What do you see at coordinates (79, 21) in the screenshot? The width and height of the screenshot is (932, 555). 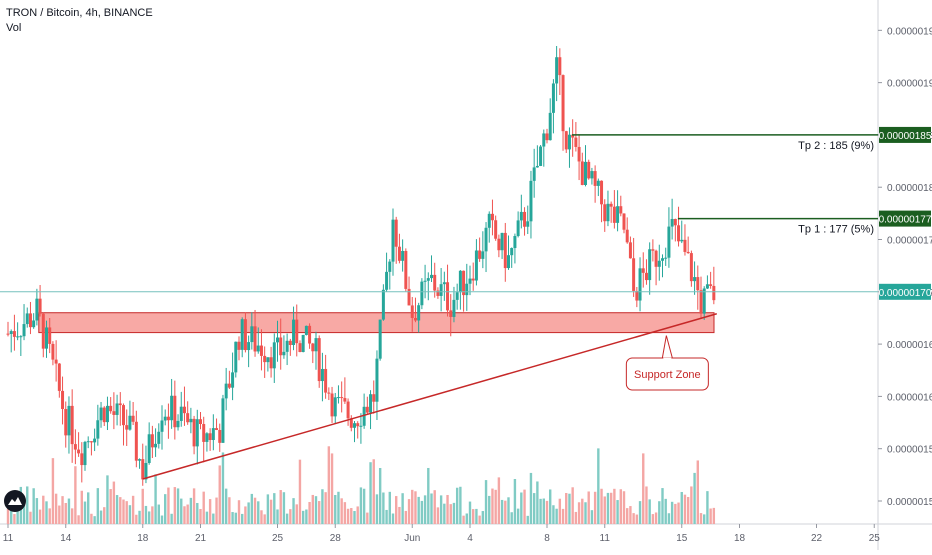 I see `chart-legend: TRON / Bitcoin, 4h, BINANCE Vol` at bounding box center [79, 21].